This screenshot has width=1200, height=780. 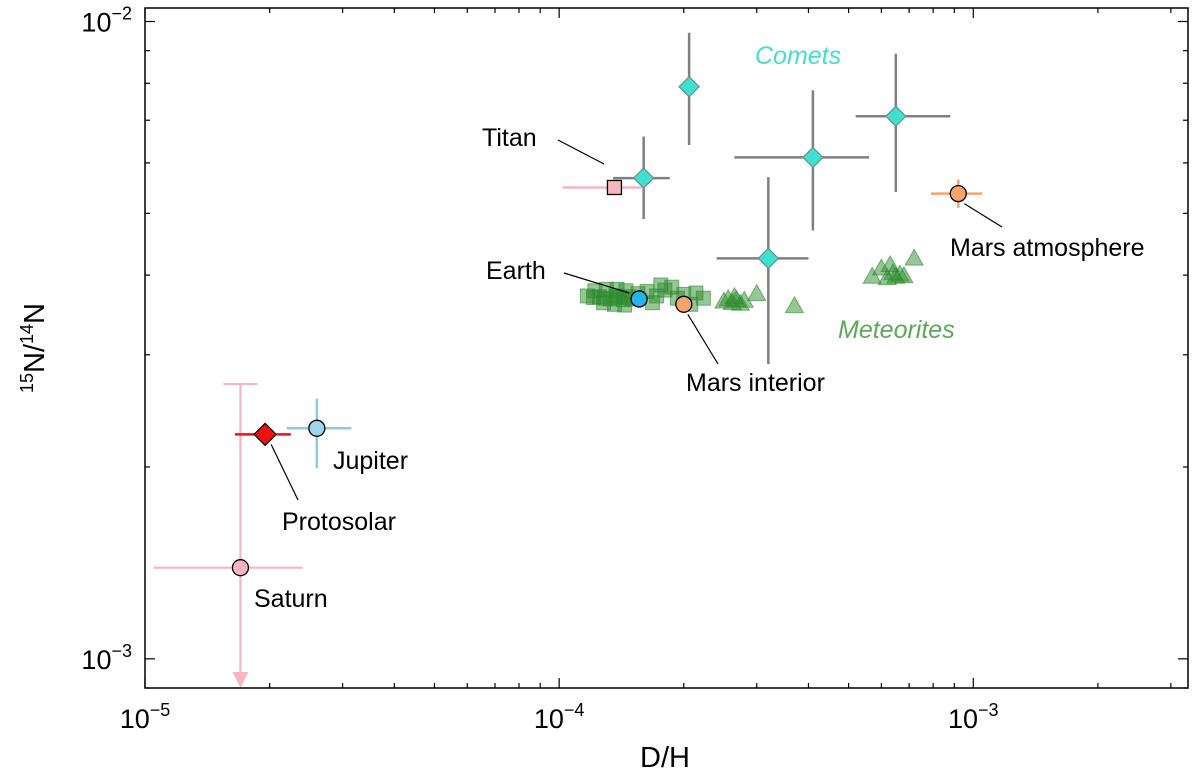 I want to click on jupiter-marker, so click(x=317, y=428).